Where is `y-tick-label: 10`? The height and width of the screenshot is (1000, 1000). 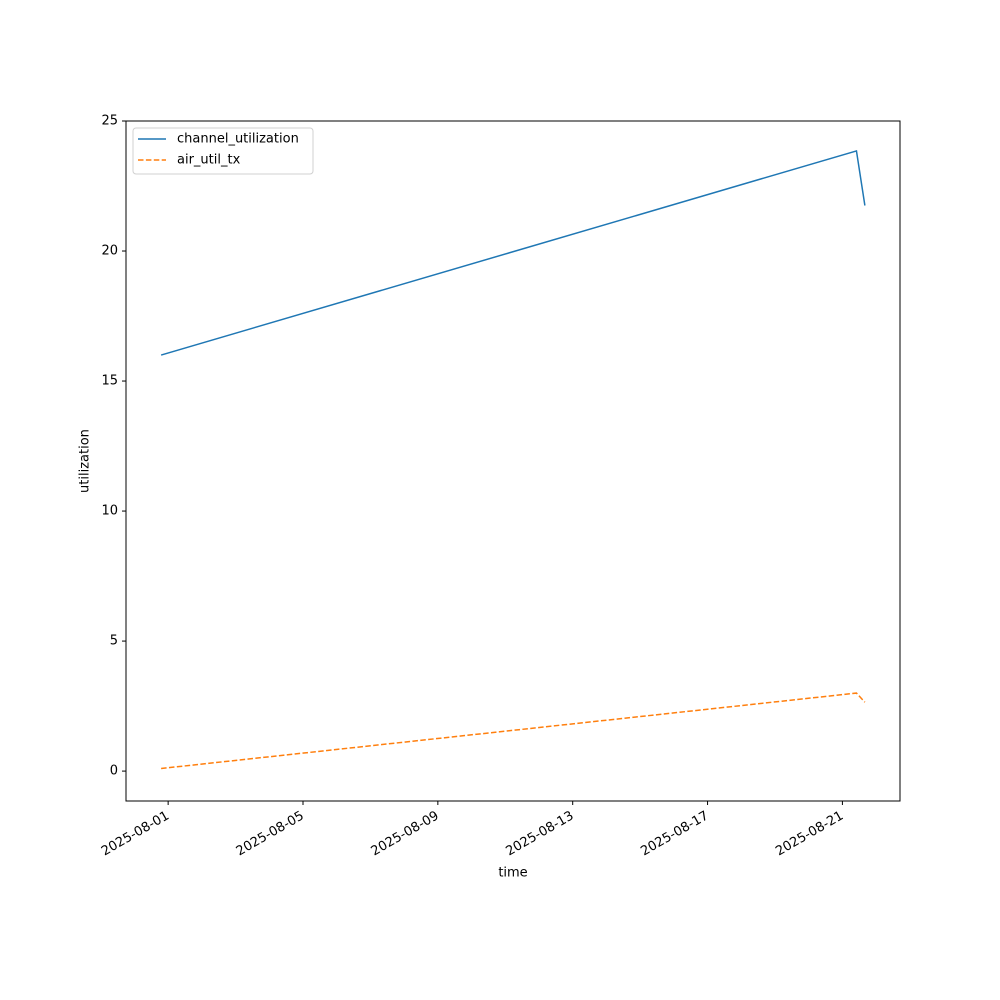
y-tick-label: 10 is located at coordinates (109, 511).